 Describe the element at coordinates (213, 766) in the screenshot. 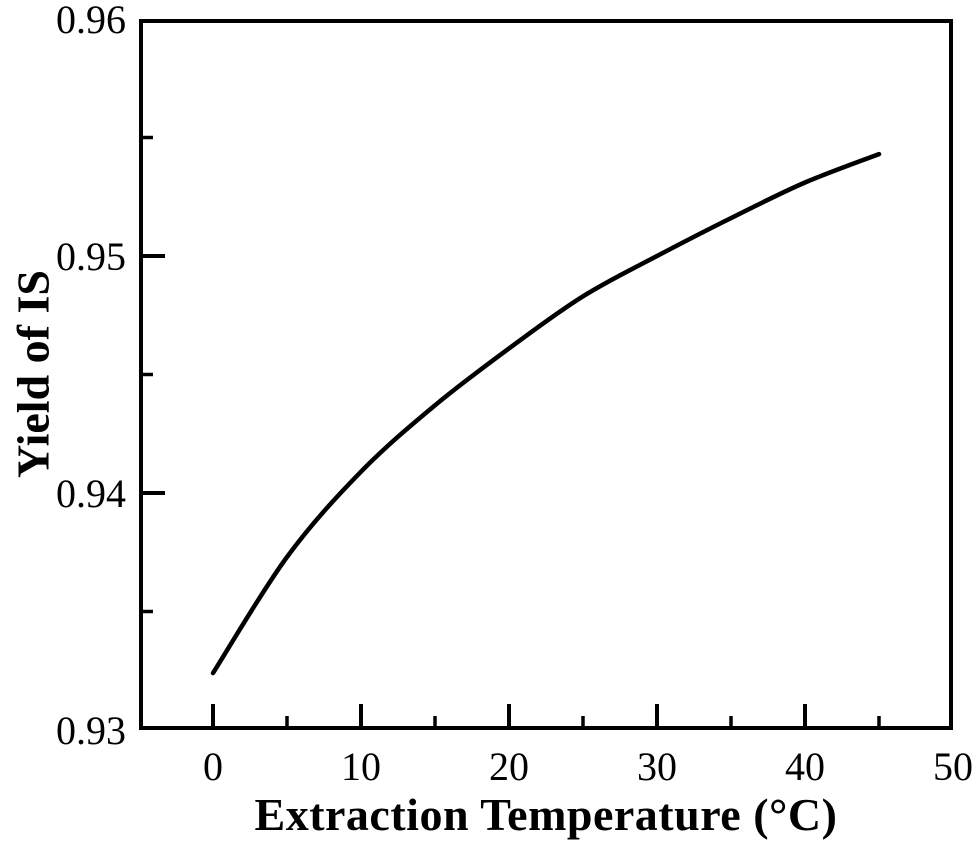

I see `x-tick-label: 0` at that location.